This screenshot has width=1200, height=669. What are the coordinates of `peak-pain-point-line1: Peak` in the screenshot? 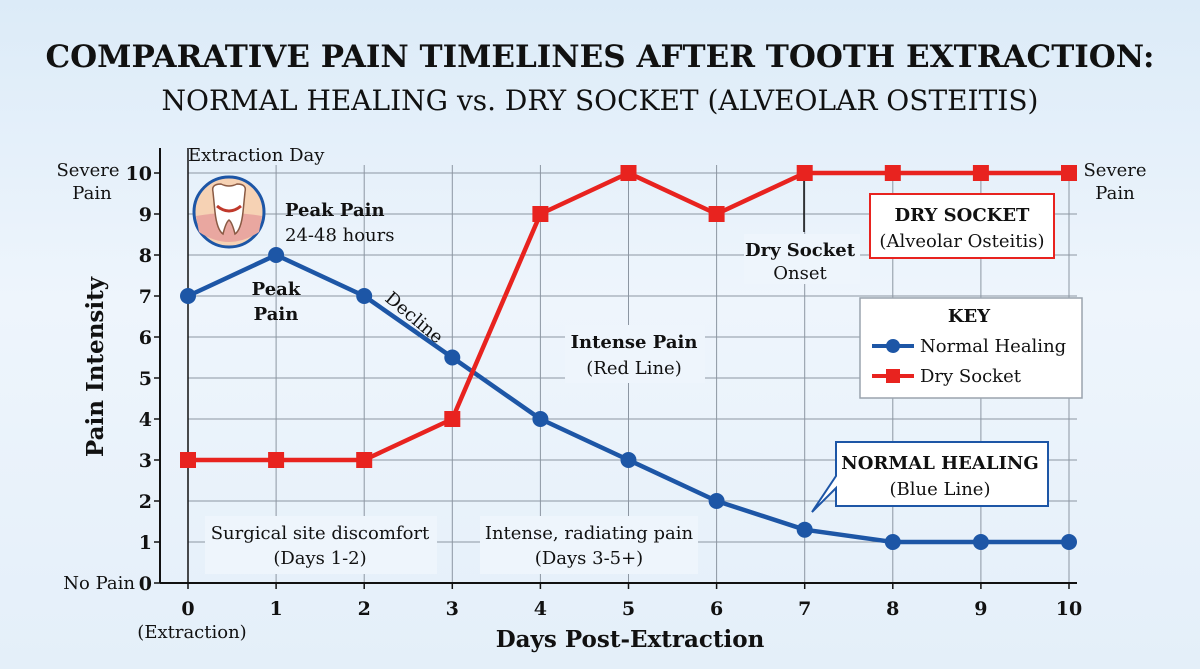 It's located at (276, 289).